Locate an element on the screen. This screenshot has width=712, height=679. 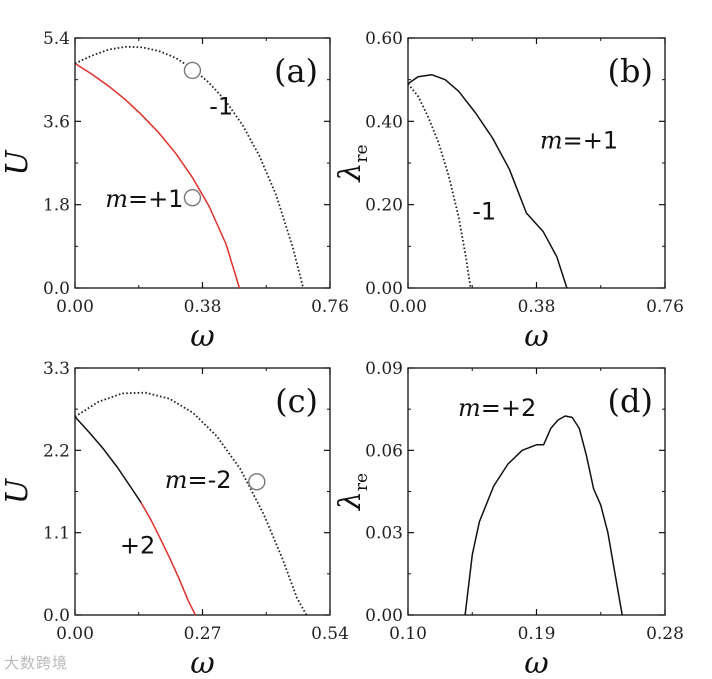
y-tick-label: 2.2 is located at coordinates (56, 451).